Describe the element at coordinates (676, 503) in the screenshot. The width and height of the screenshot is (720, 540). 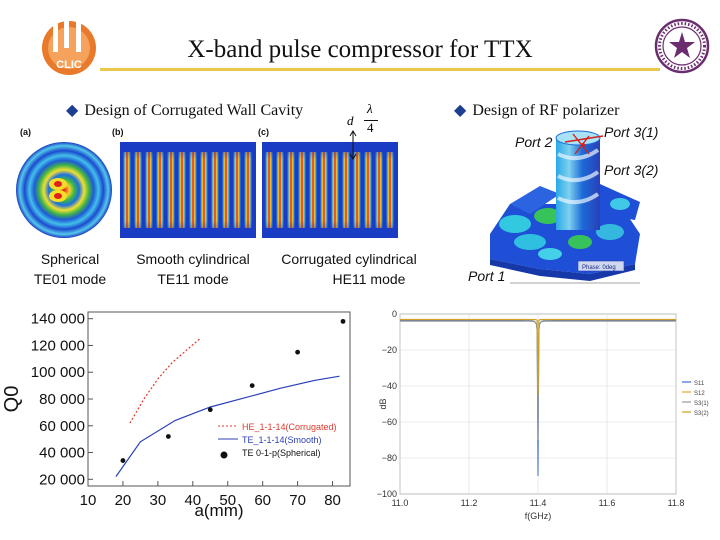
I see `x-tick-label: 11.8` at that location.